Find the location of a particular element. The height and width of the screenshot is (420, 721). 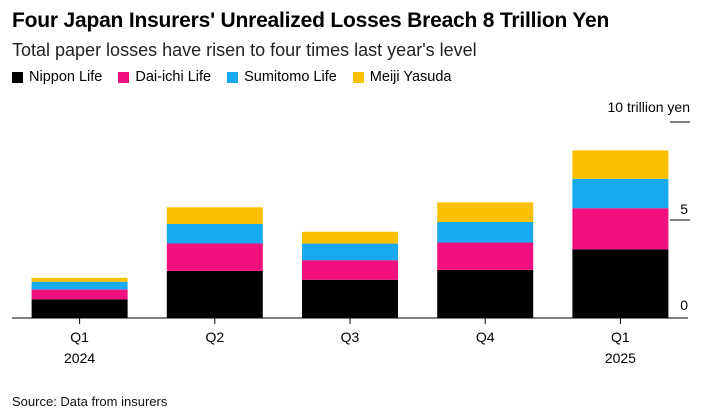

x-tick-label-1: Q1 is located at coordinates (79, 337).